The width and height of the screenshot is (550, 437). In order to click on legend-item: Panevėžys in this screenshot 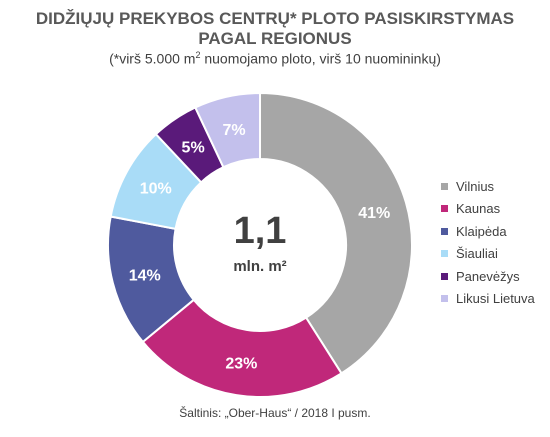, I will do `click(488, 276)`.